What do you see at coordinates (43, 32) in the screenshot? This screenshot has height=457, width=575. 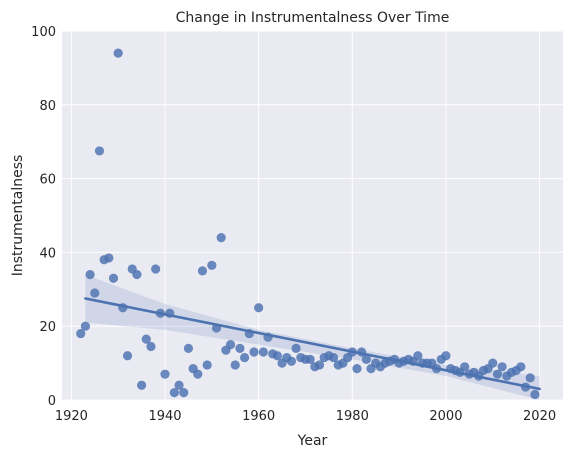 I see `y-tick-label: 100` at bounding box center [43, 32].